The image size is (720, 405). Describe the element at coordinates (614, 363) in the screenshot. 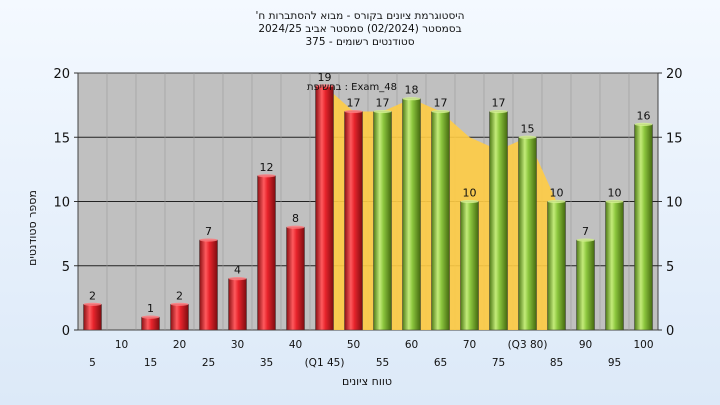

I see `x-tick-label: 95` at that location.